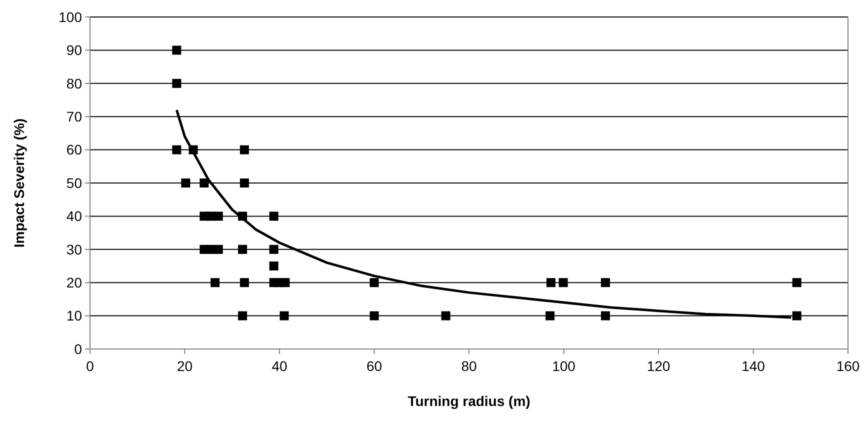 The width and height of the screenshot is (866, 434). Describe the element at coordinates (469, 401) in the screenshot. I see `x-axis-title: Turning radius (m)` at that location.